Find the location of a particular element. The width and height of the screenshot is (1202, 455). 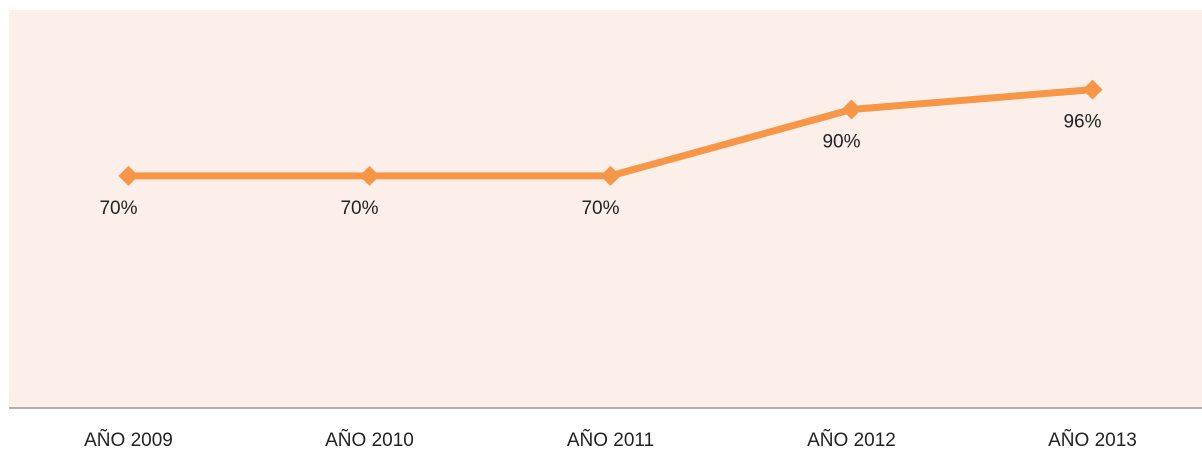

data-label: 96% is located at coordinates (1082, 122).